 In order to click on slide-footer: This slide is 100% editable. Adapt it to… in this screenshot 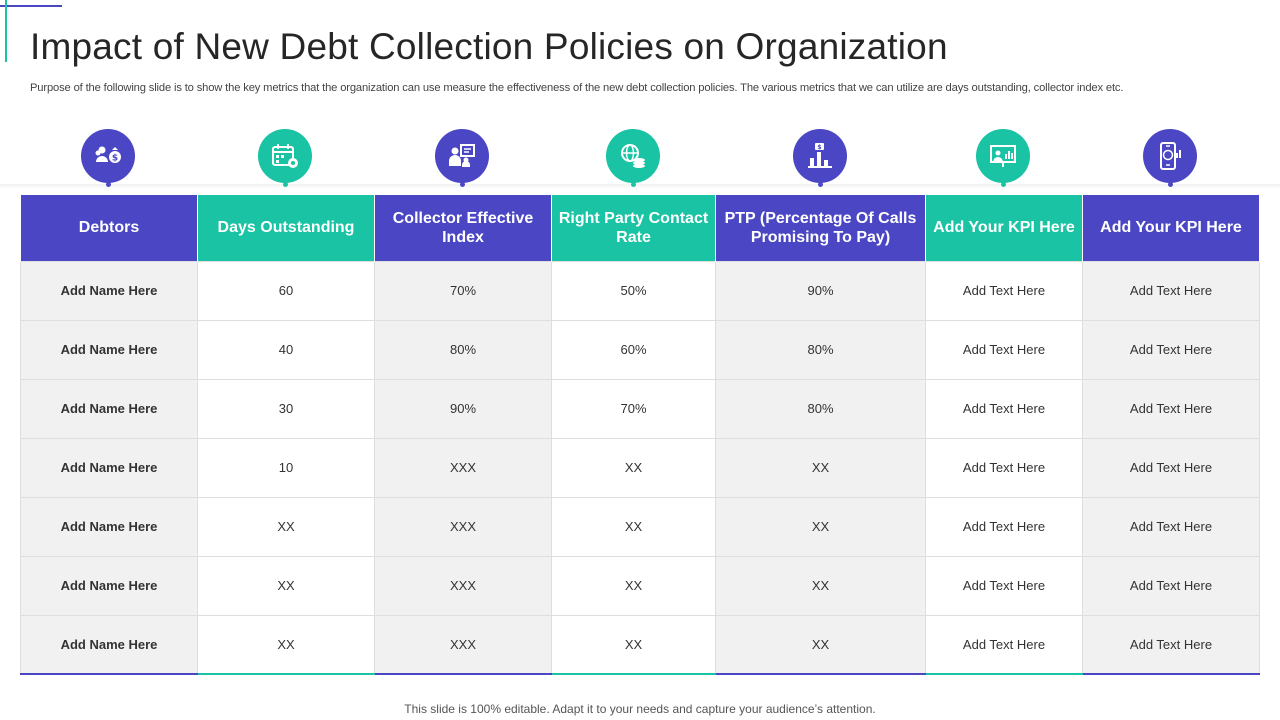, I will do `click(640, 709)`.